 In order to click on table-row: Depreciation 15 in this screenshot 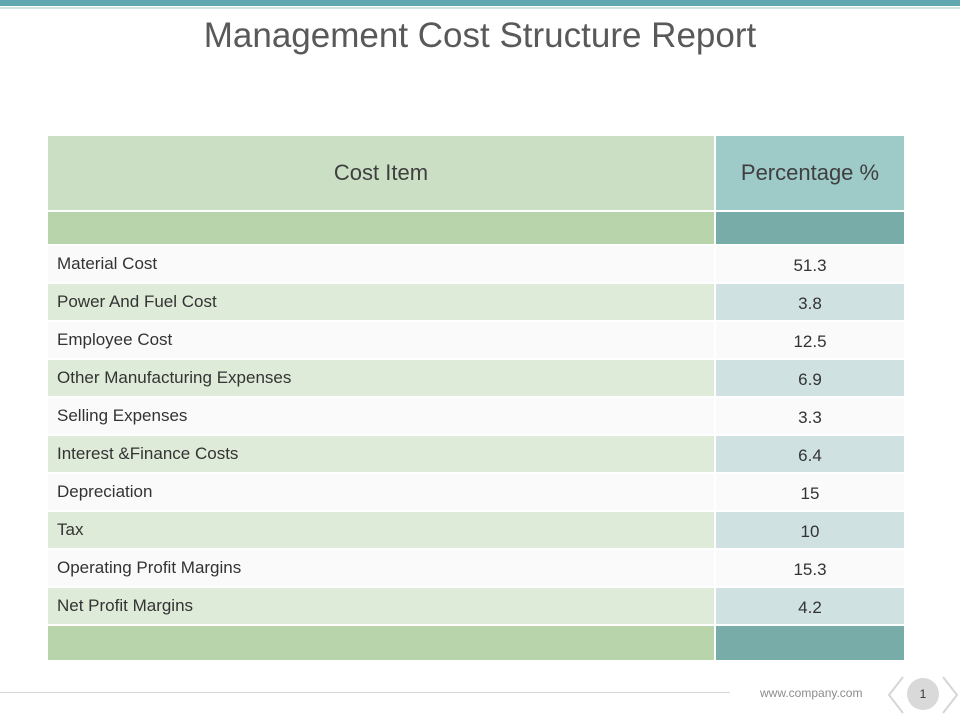, I will do `click(476, 492)`.